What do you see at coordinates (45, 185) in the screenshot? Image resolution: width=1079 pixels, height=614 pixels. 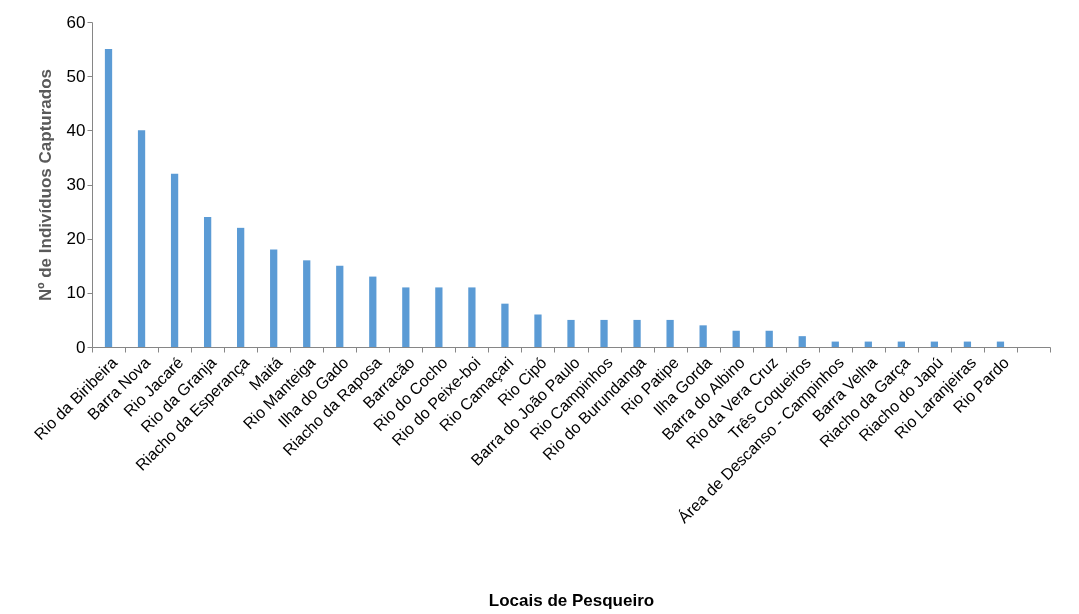 I see `y-axis-title: Nº de Indivíduos Capturados` at bounding box center [45, 185].